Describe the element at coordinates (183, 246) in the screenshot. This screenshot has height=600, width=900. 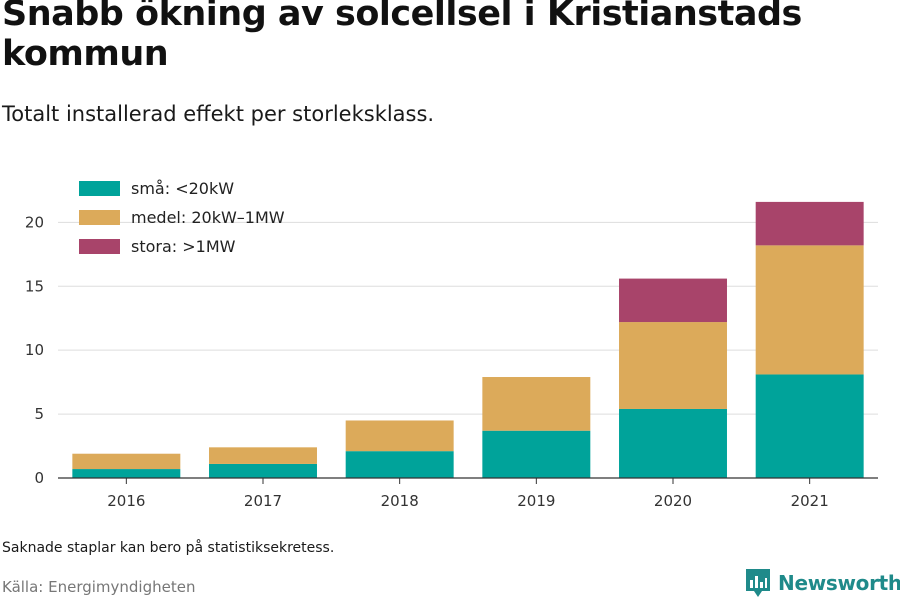
I see `legend-label: stora: >1MW` at that location.